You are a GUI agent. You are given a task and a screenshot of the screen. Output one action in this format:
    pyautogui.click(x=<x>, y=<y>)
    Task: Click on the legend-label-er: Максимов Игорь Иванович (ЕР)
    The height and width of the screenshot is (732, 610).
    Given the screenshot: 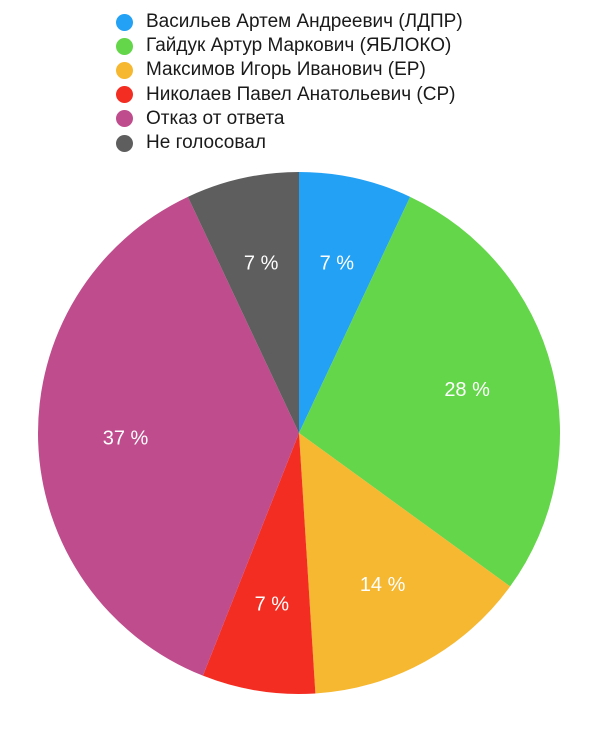 What is the action you would take?
    pyautogui.click(x=286, y=70)
    